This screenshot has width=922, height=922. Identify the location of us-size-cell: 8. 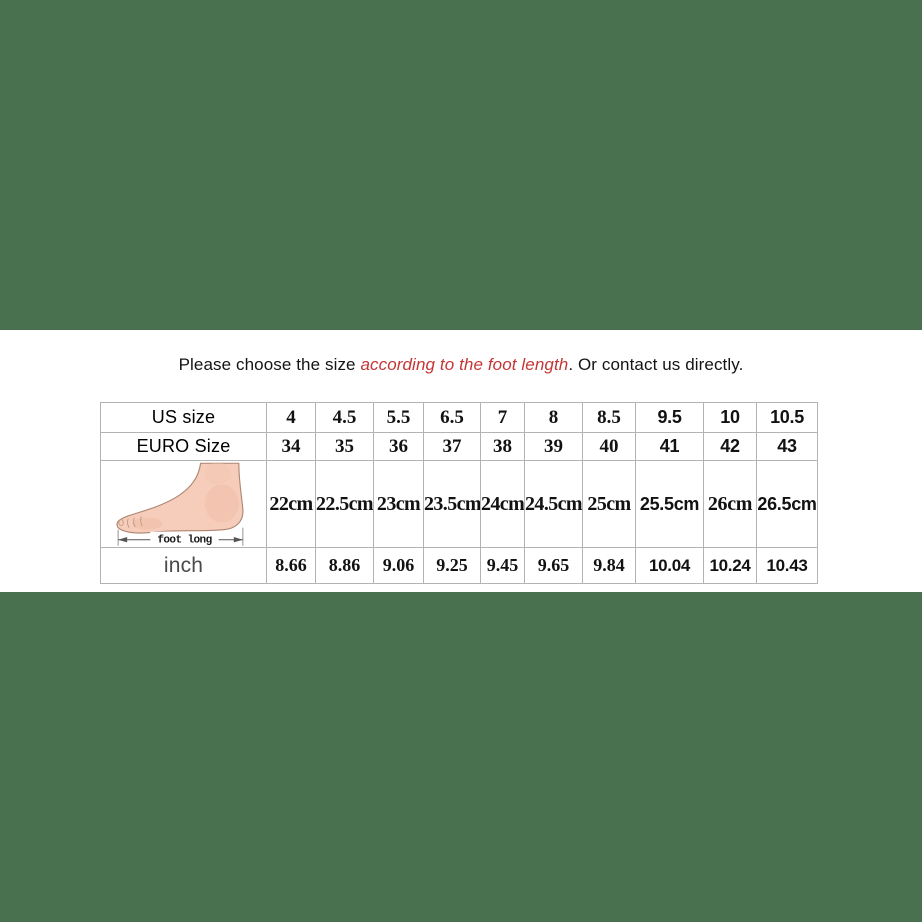
(553, 417).